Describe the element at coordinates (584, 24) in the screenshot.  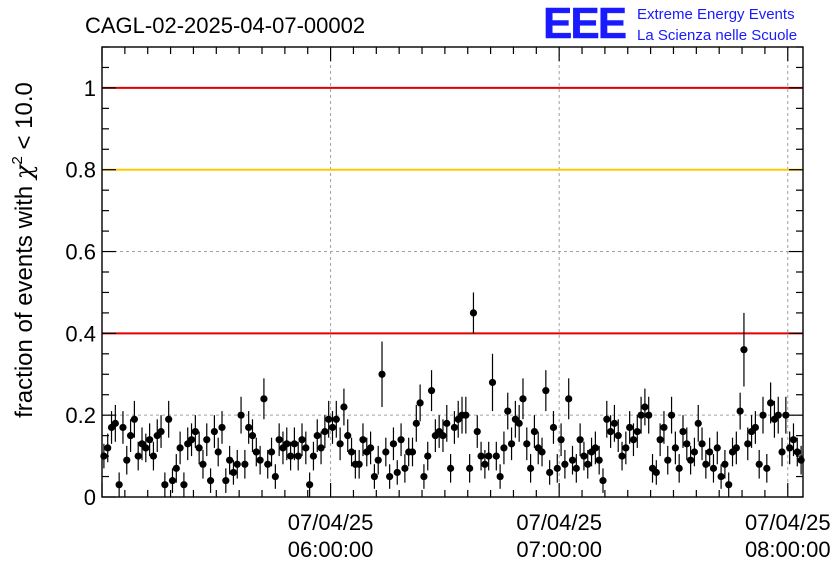
I see `eee-logo-letters: EEE` at that location.